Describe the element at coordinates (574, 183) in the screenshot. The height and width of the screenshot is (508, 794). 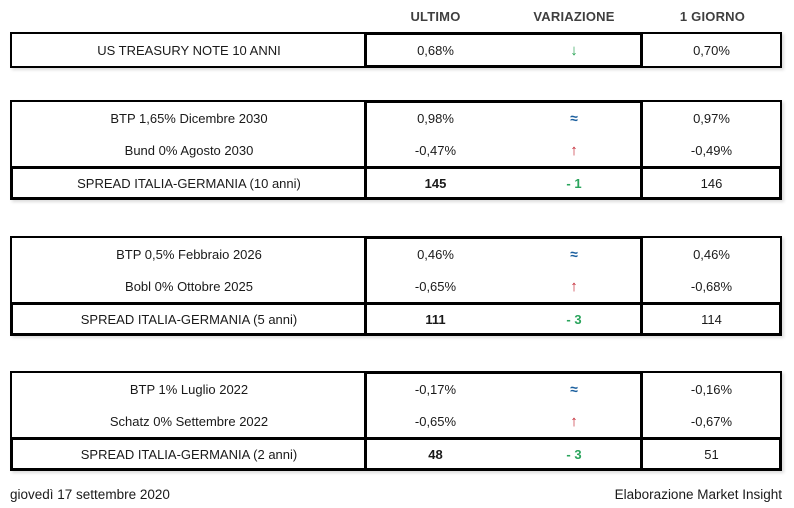
I see `spread-change: - 1` at that location.